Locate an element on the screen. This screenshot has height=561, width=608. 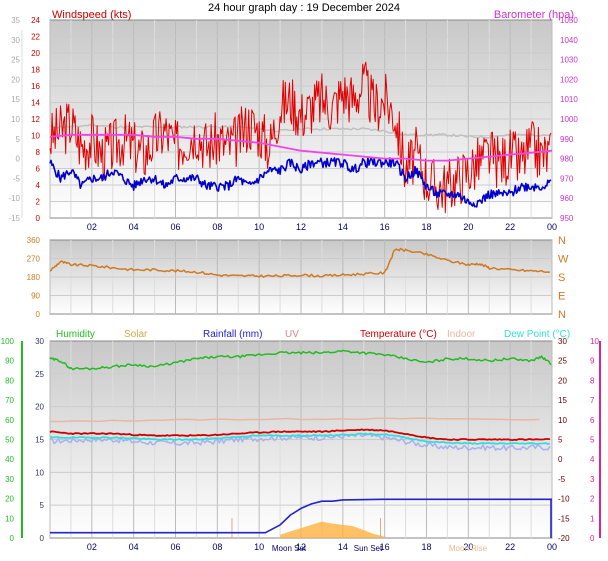
y-tick-label: 100 is located at coordinates (8, 341).